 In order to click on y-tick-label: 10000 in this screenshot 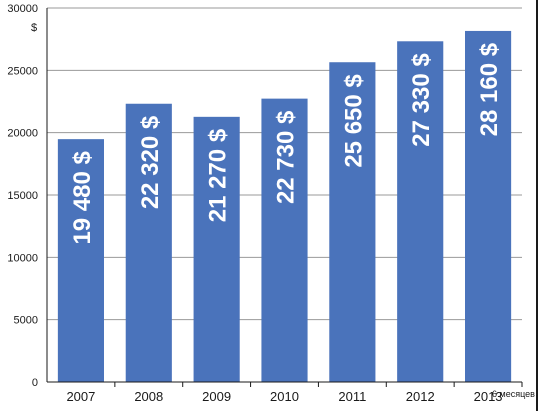, I will do `click(22, 258)`.